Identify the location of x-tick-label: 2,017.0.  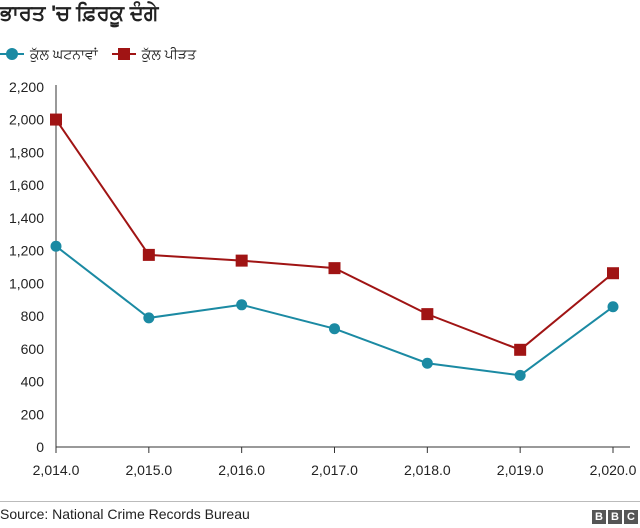
(334, 470).